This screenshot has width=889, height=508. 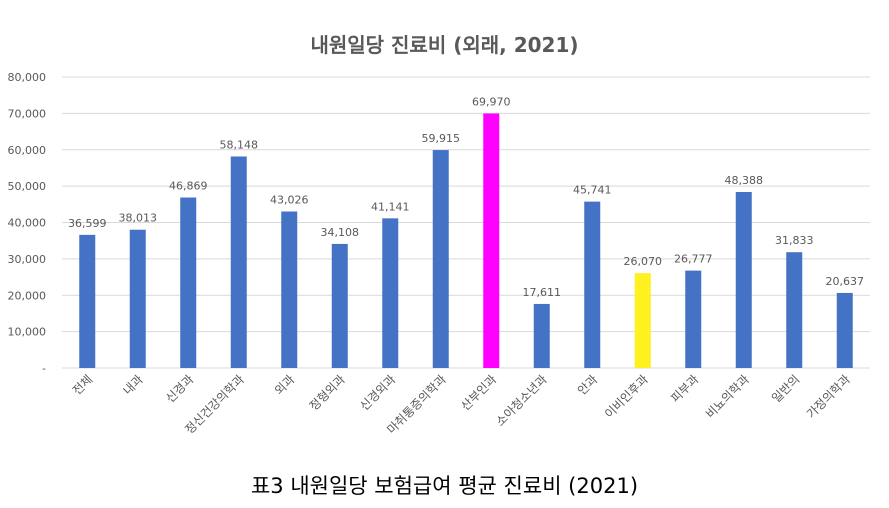 I want to click on data-label: 36,599, so click(x=87, y=223).